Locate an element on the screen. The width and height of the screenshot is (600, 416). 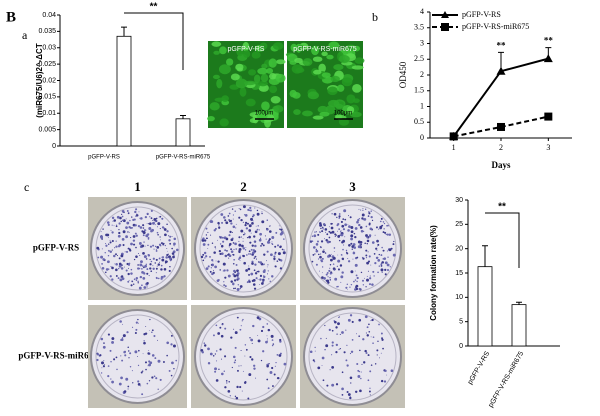
legend-label: pGFP-V-RS-miR675 is located at coordinates (495, 26).